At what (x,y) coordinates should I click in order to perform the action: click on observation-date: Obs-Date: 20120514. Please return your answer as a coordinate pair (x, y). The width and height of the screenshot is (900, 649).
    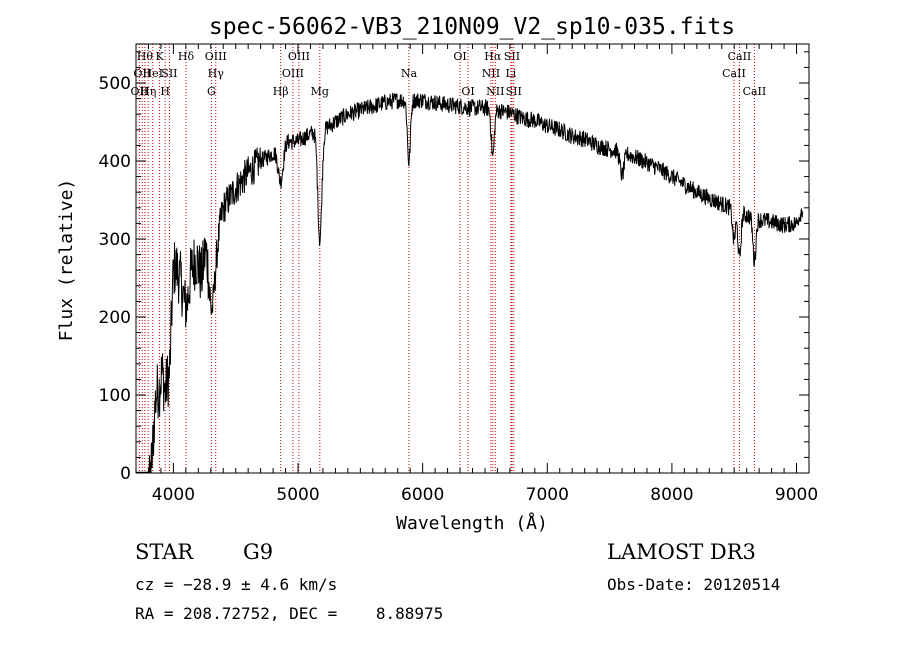
    Looking at the image, I should click on (694, 584).